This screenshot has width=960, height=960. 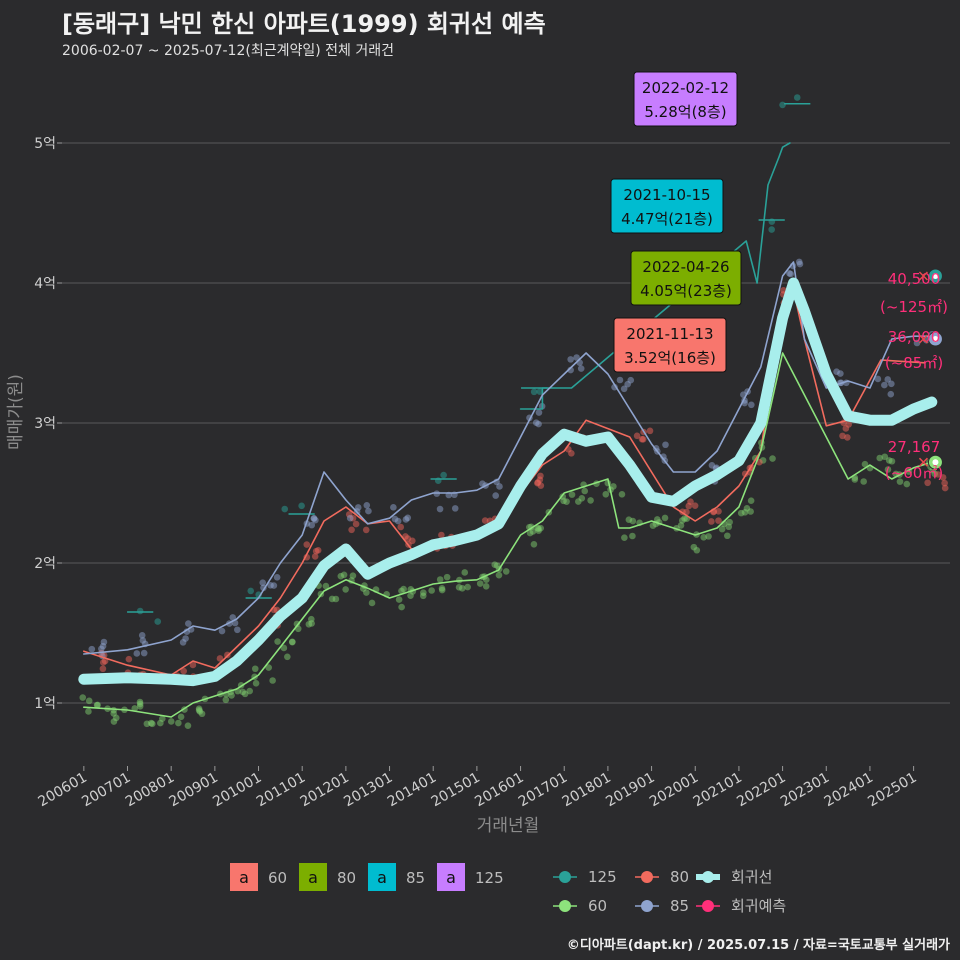 What do you see at coordinates (805, 790) in the screenshot?
I see `x-tick-label: 202301` at bounding box center [805, 790].